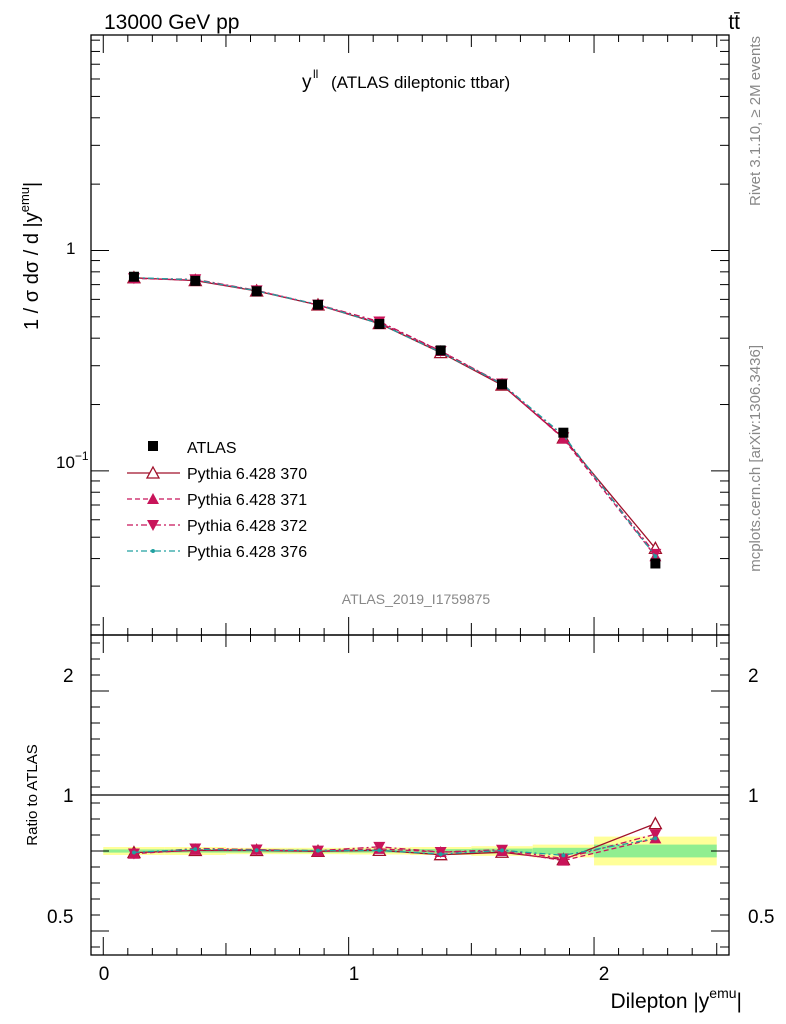  What do you see at coordinates (68, 676) in the screenshot?
I see `ratio-ytick-label-left-2: 2` at bounding box center [68, 676].